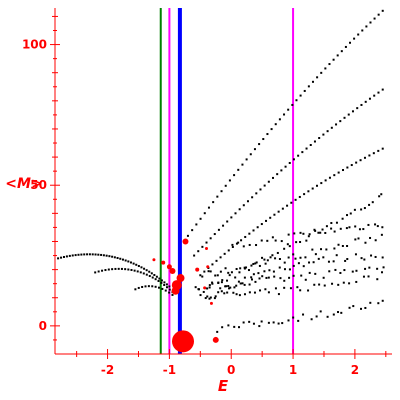 This screenshot has width=400, height=400. Describe the element at coordinates (107, 370) in the screenshot. I see `x-tick-label: -2` at that location.